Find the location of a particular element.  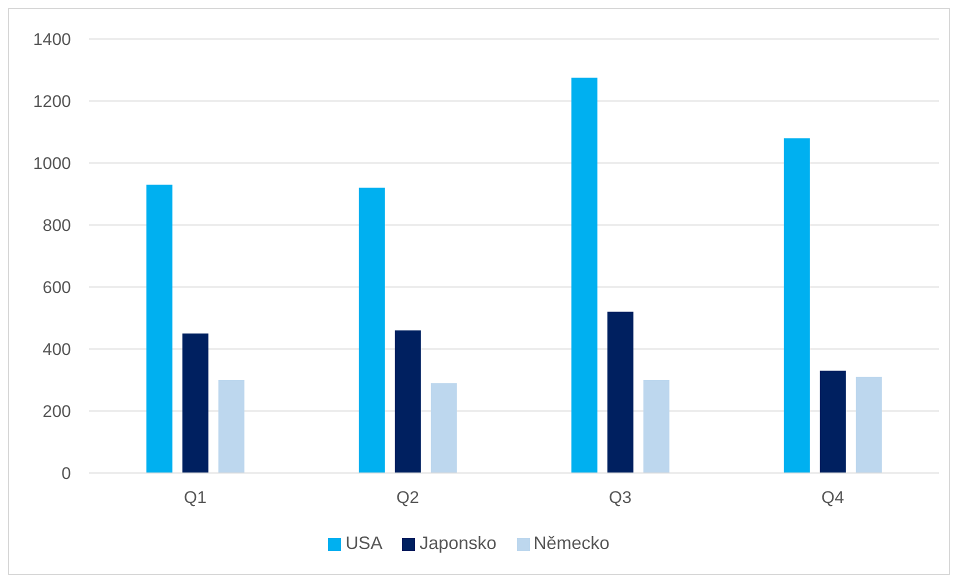

y-tick-label: 1400 is located at coordinates (52, 40).